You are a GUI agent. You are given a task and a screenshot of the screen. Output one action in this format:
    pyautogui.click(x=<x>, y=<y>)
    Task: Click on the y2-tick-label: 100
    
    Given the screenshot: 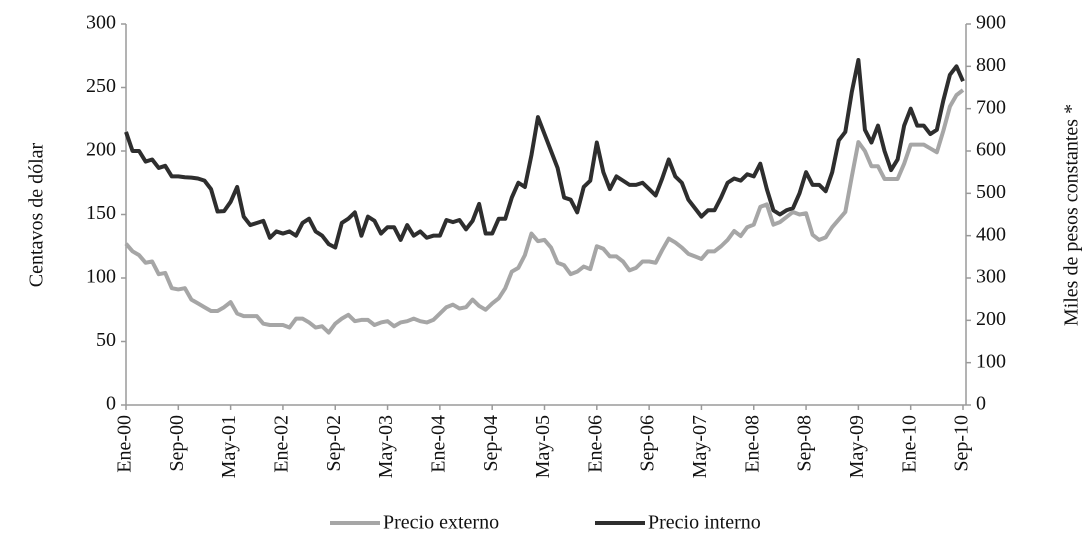 What is the action you would take?
    pyautogui.click(x=991, y=361)
    